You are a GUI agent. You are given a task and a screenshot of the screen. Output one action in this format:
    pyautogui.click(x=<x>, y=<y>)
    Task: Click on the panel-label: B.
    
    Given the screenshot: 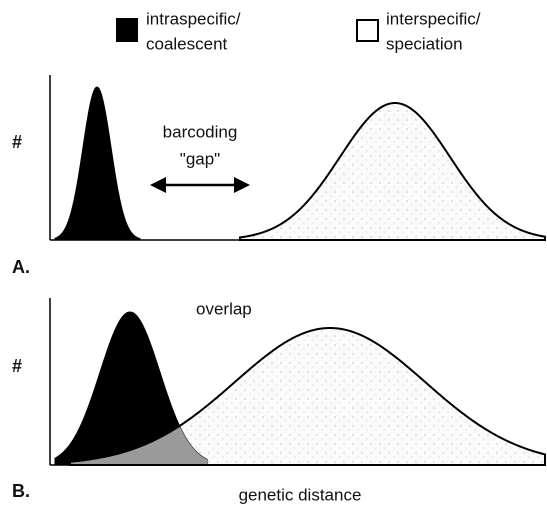 What is the action you would take?
    pyautogui.click(x=21, y=491)
    